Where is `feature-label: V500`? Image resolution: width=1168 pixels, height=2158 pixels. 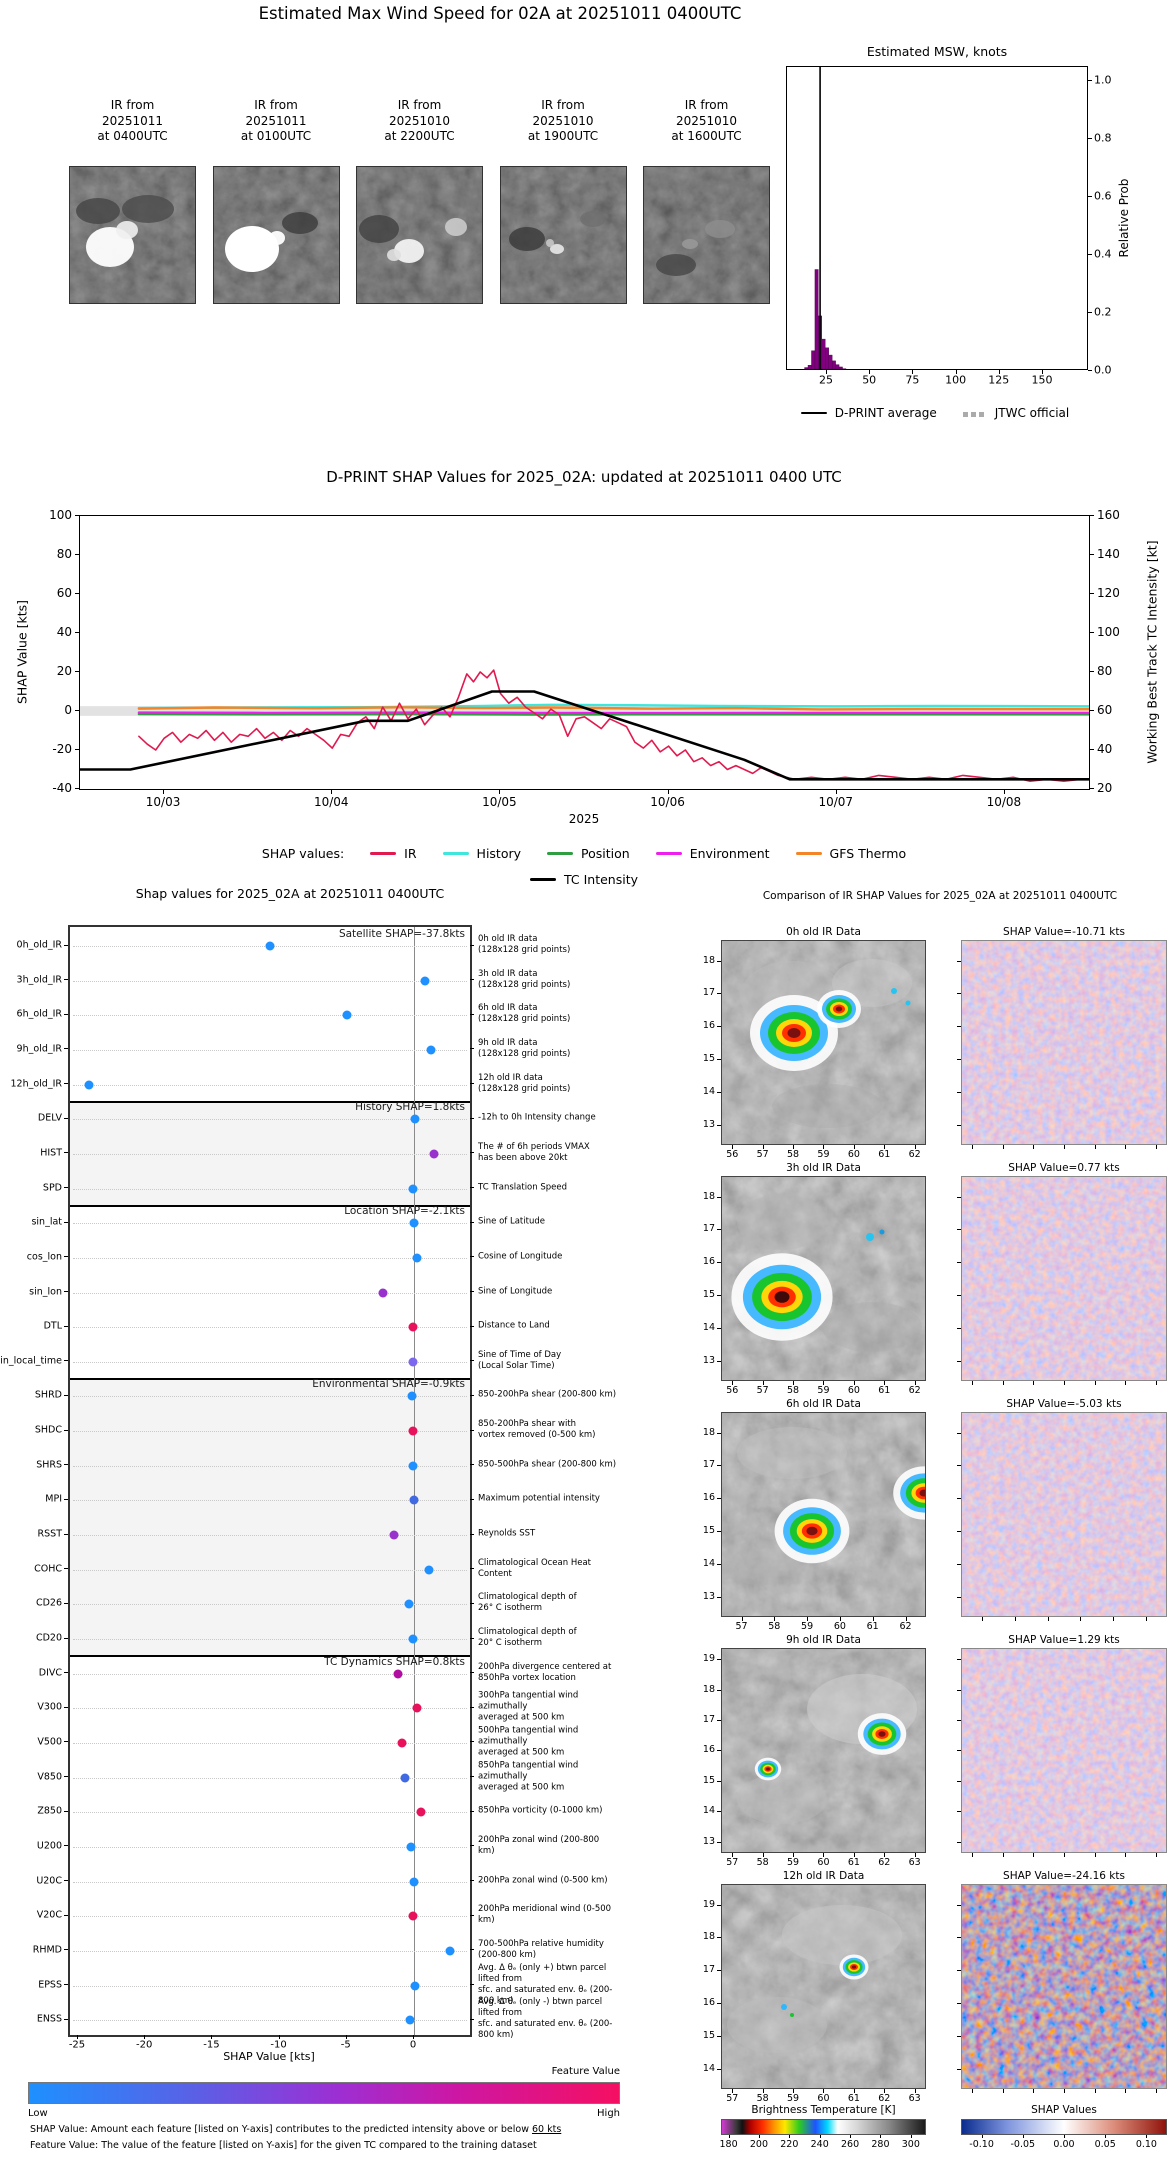
feature-label: V500 is located at coordinates (49, 1742).